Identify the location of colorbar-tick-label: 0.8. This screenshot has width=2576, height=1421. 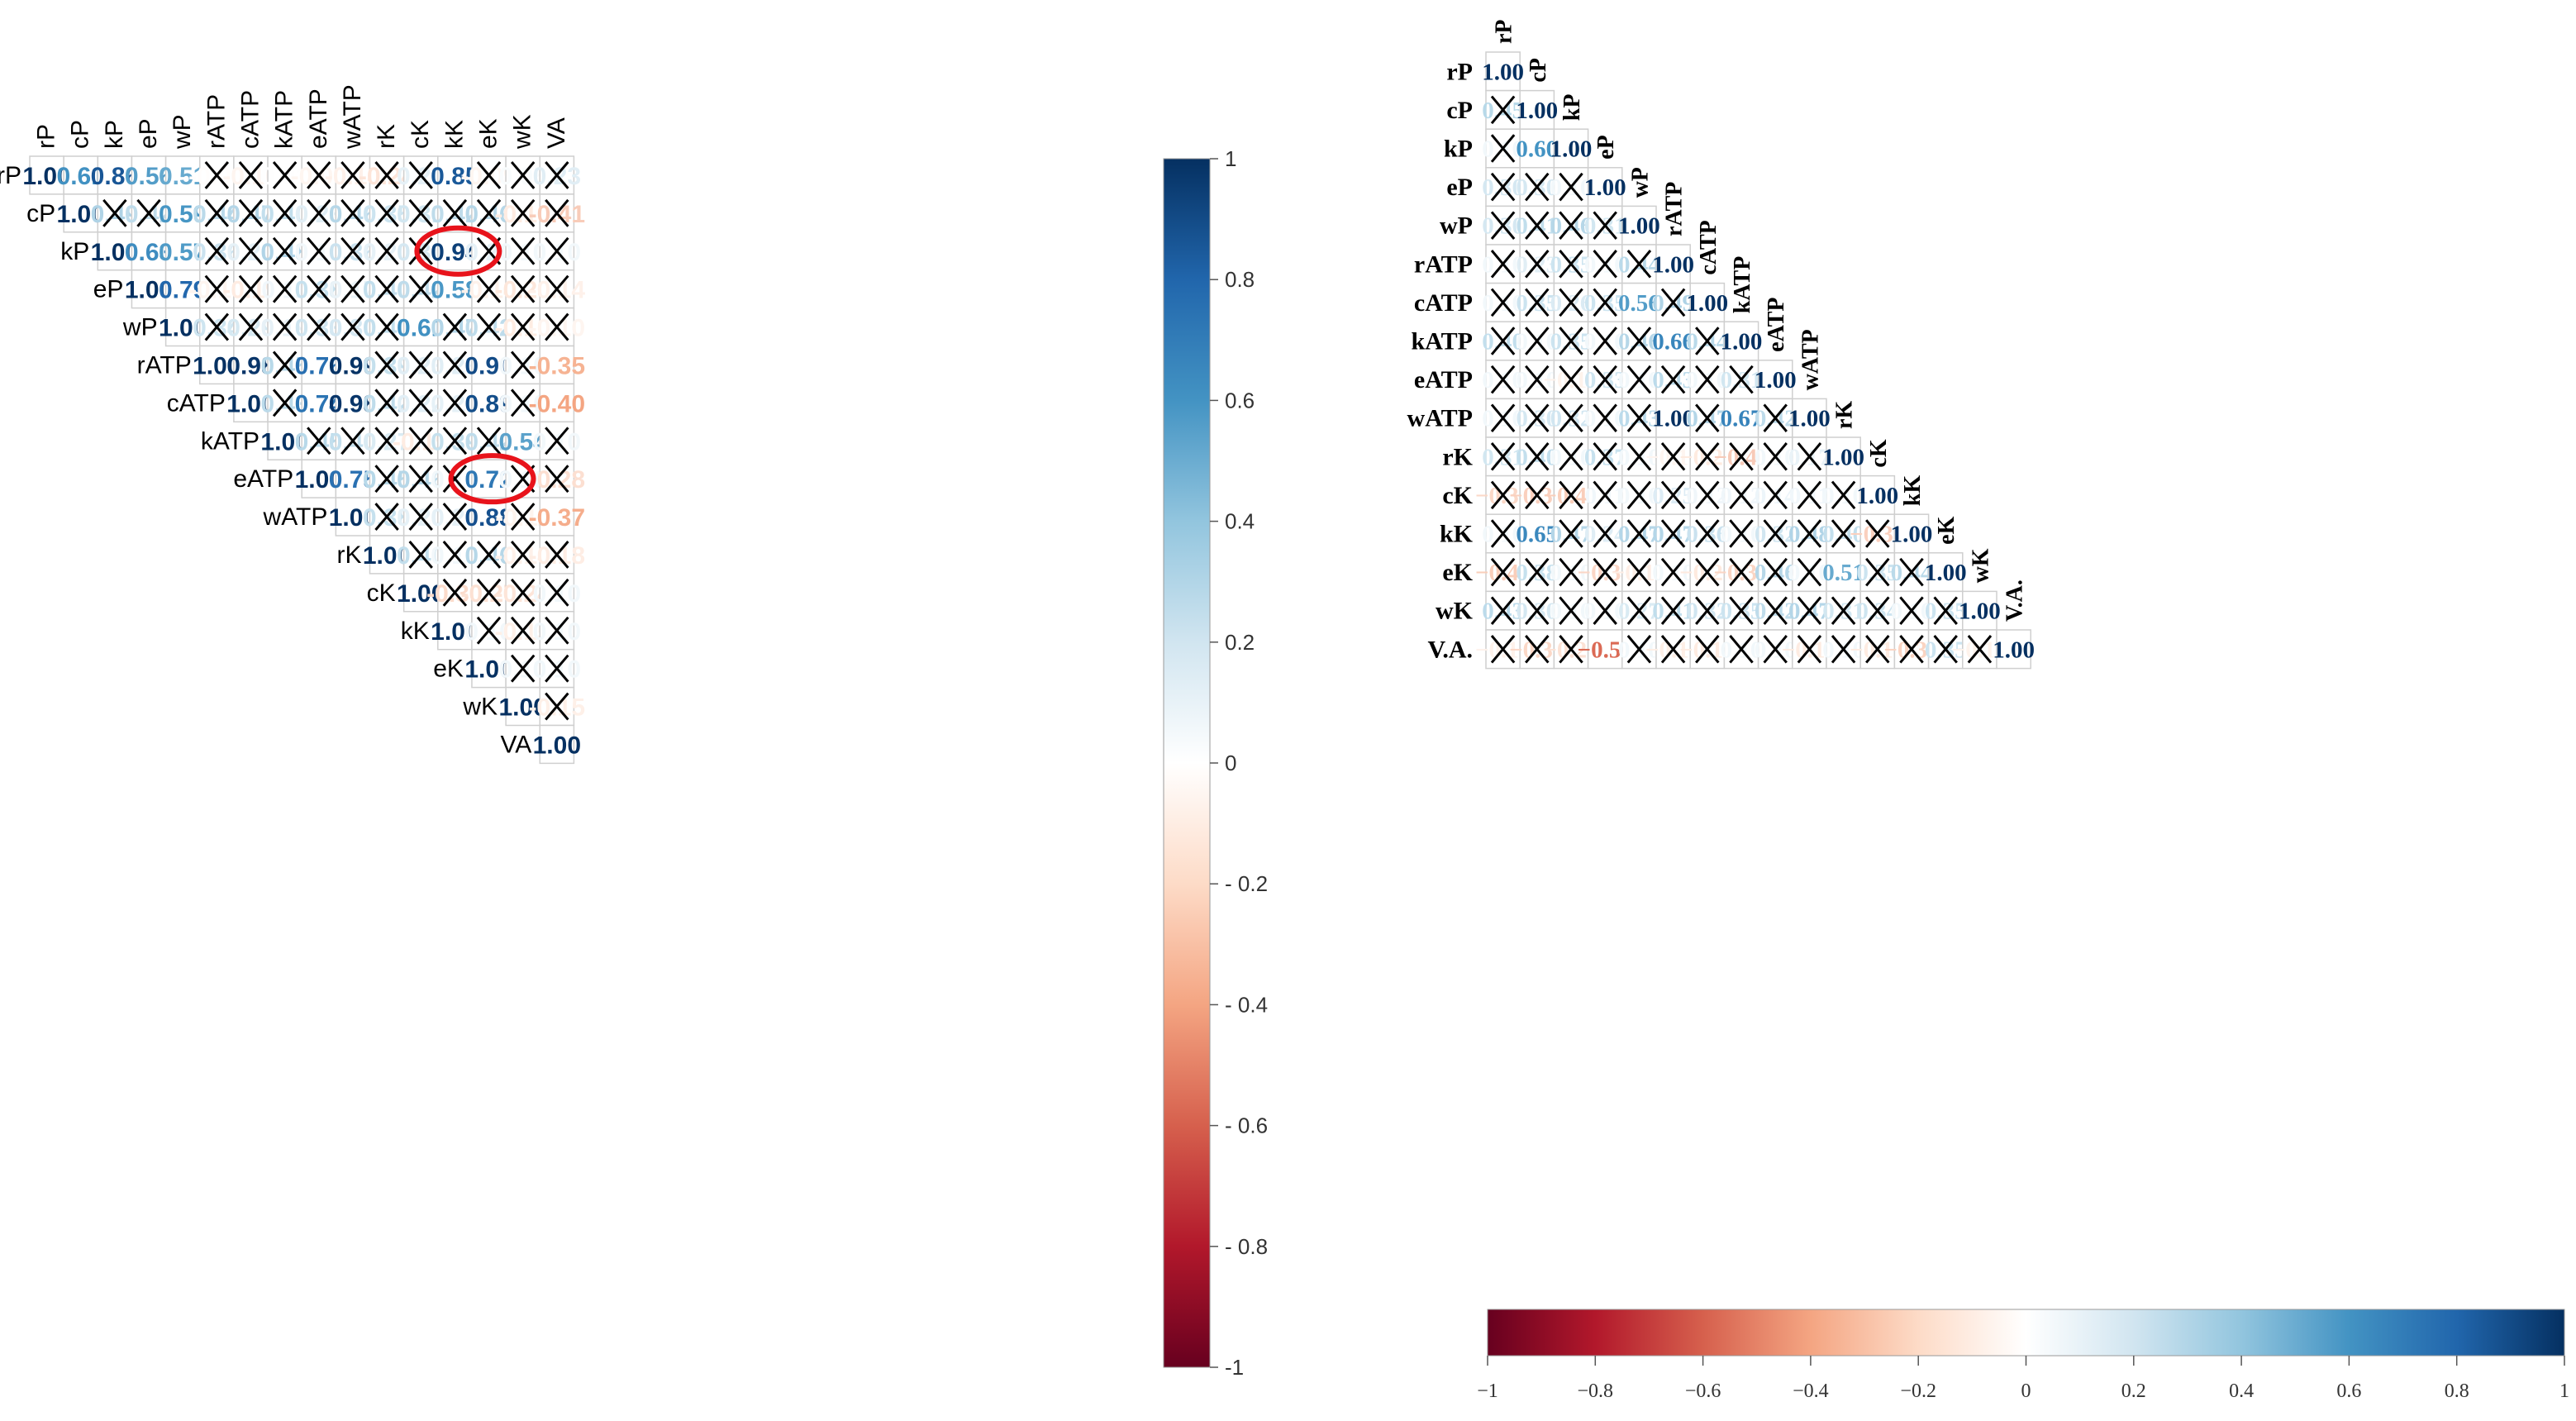
(1240, 279).